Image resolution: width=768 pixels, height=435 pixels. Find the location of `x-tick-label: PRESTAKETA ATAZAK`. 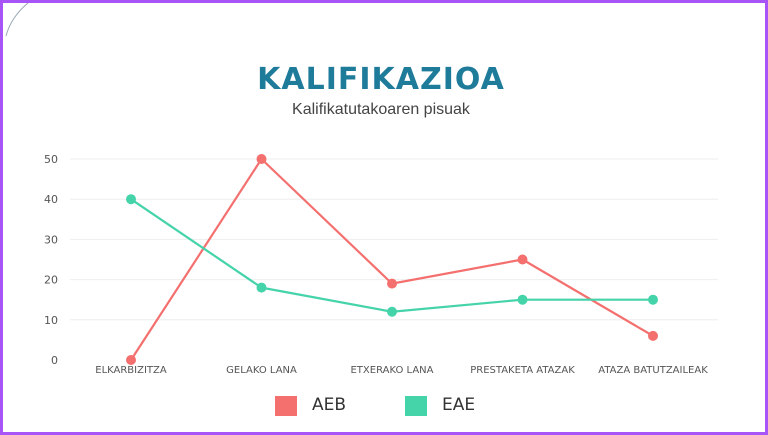

x-tick-label: PRESTAKETA ATAZAK is located at coordinates (522, 370).